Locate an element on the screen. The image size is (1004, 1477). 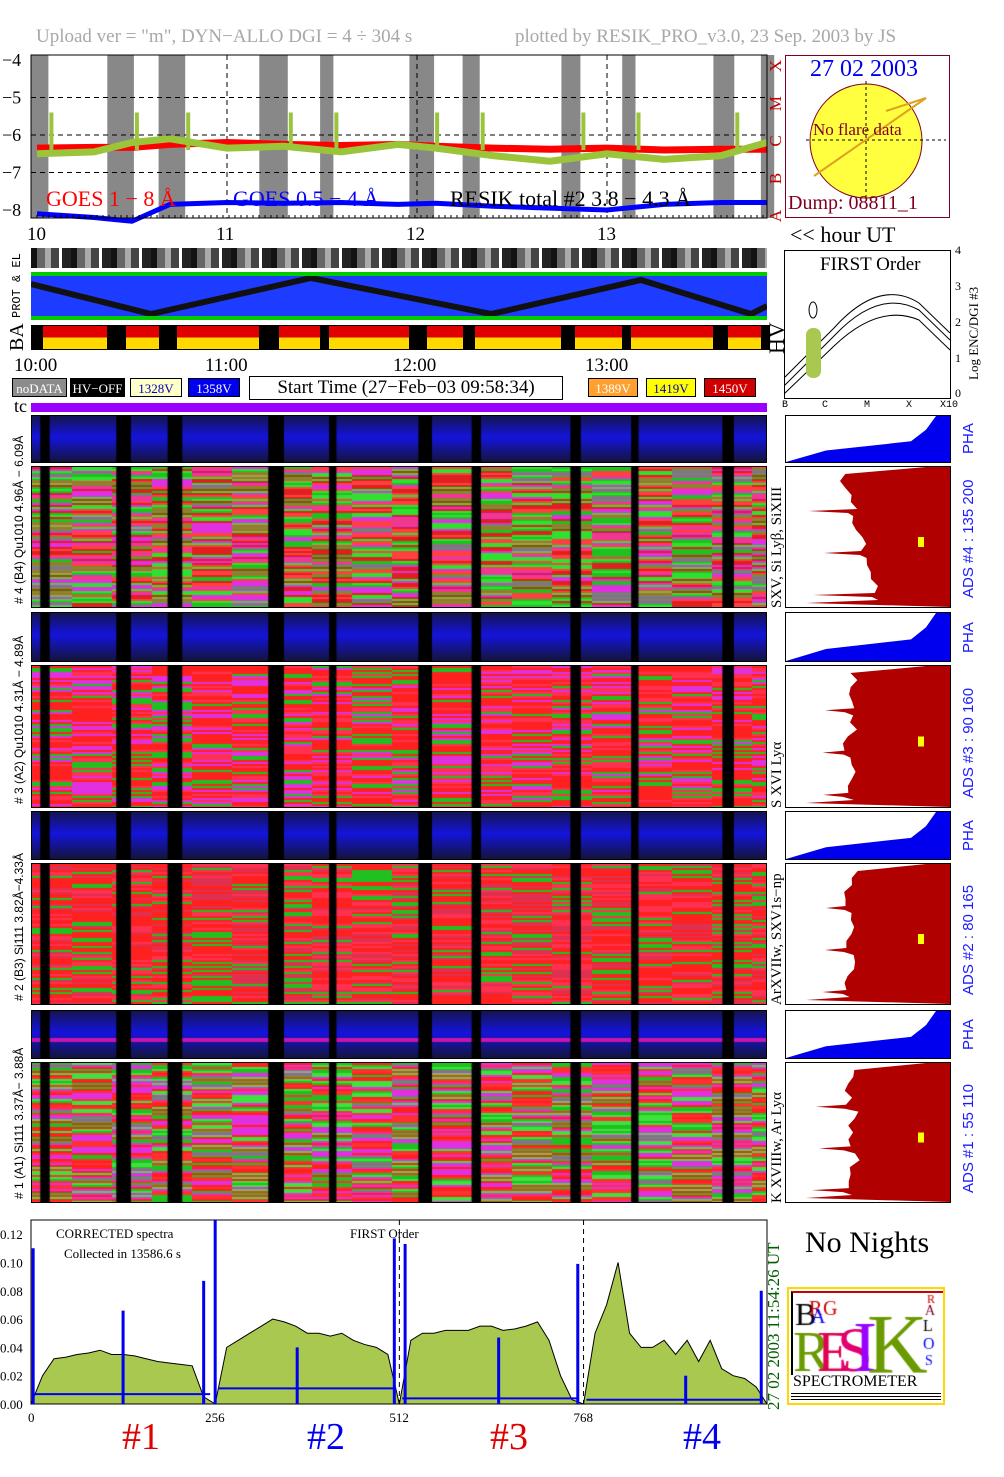
tc-label: tc is located at coordinates (20, 406).